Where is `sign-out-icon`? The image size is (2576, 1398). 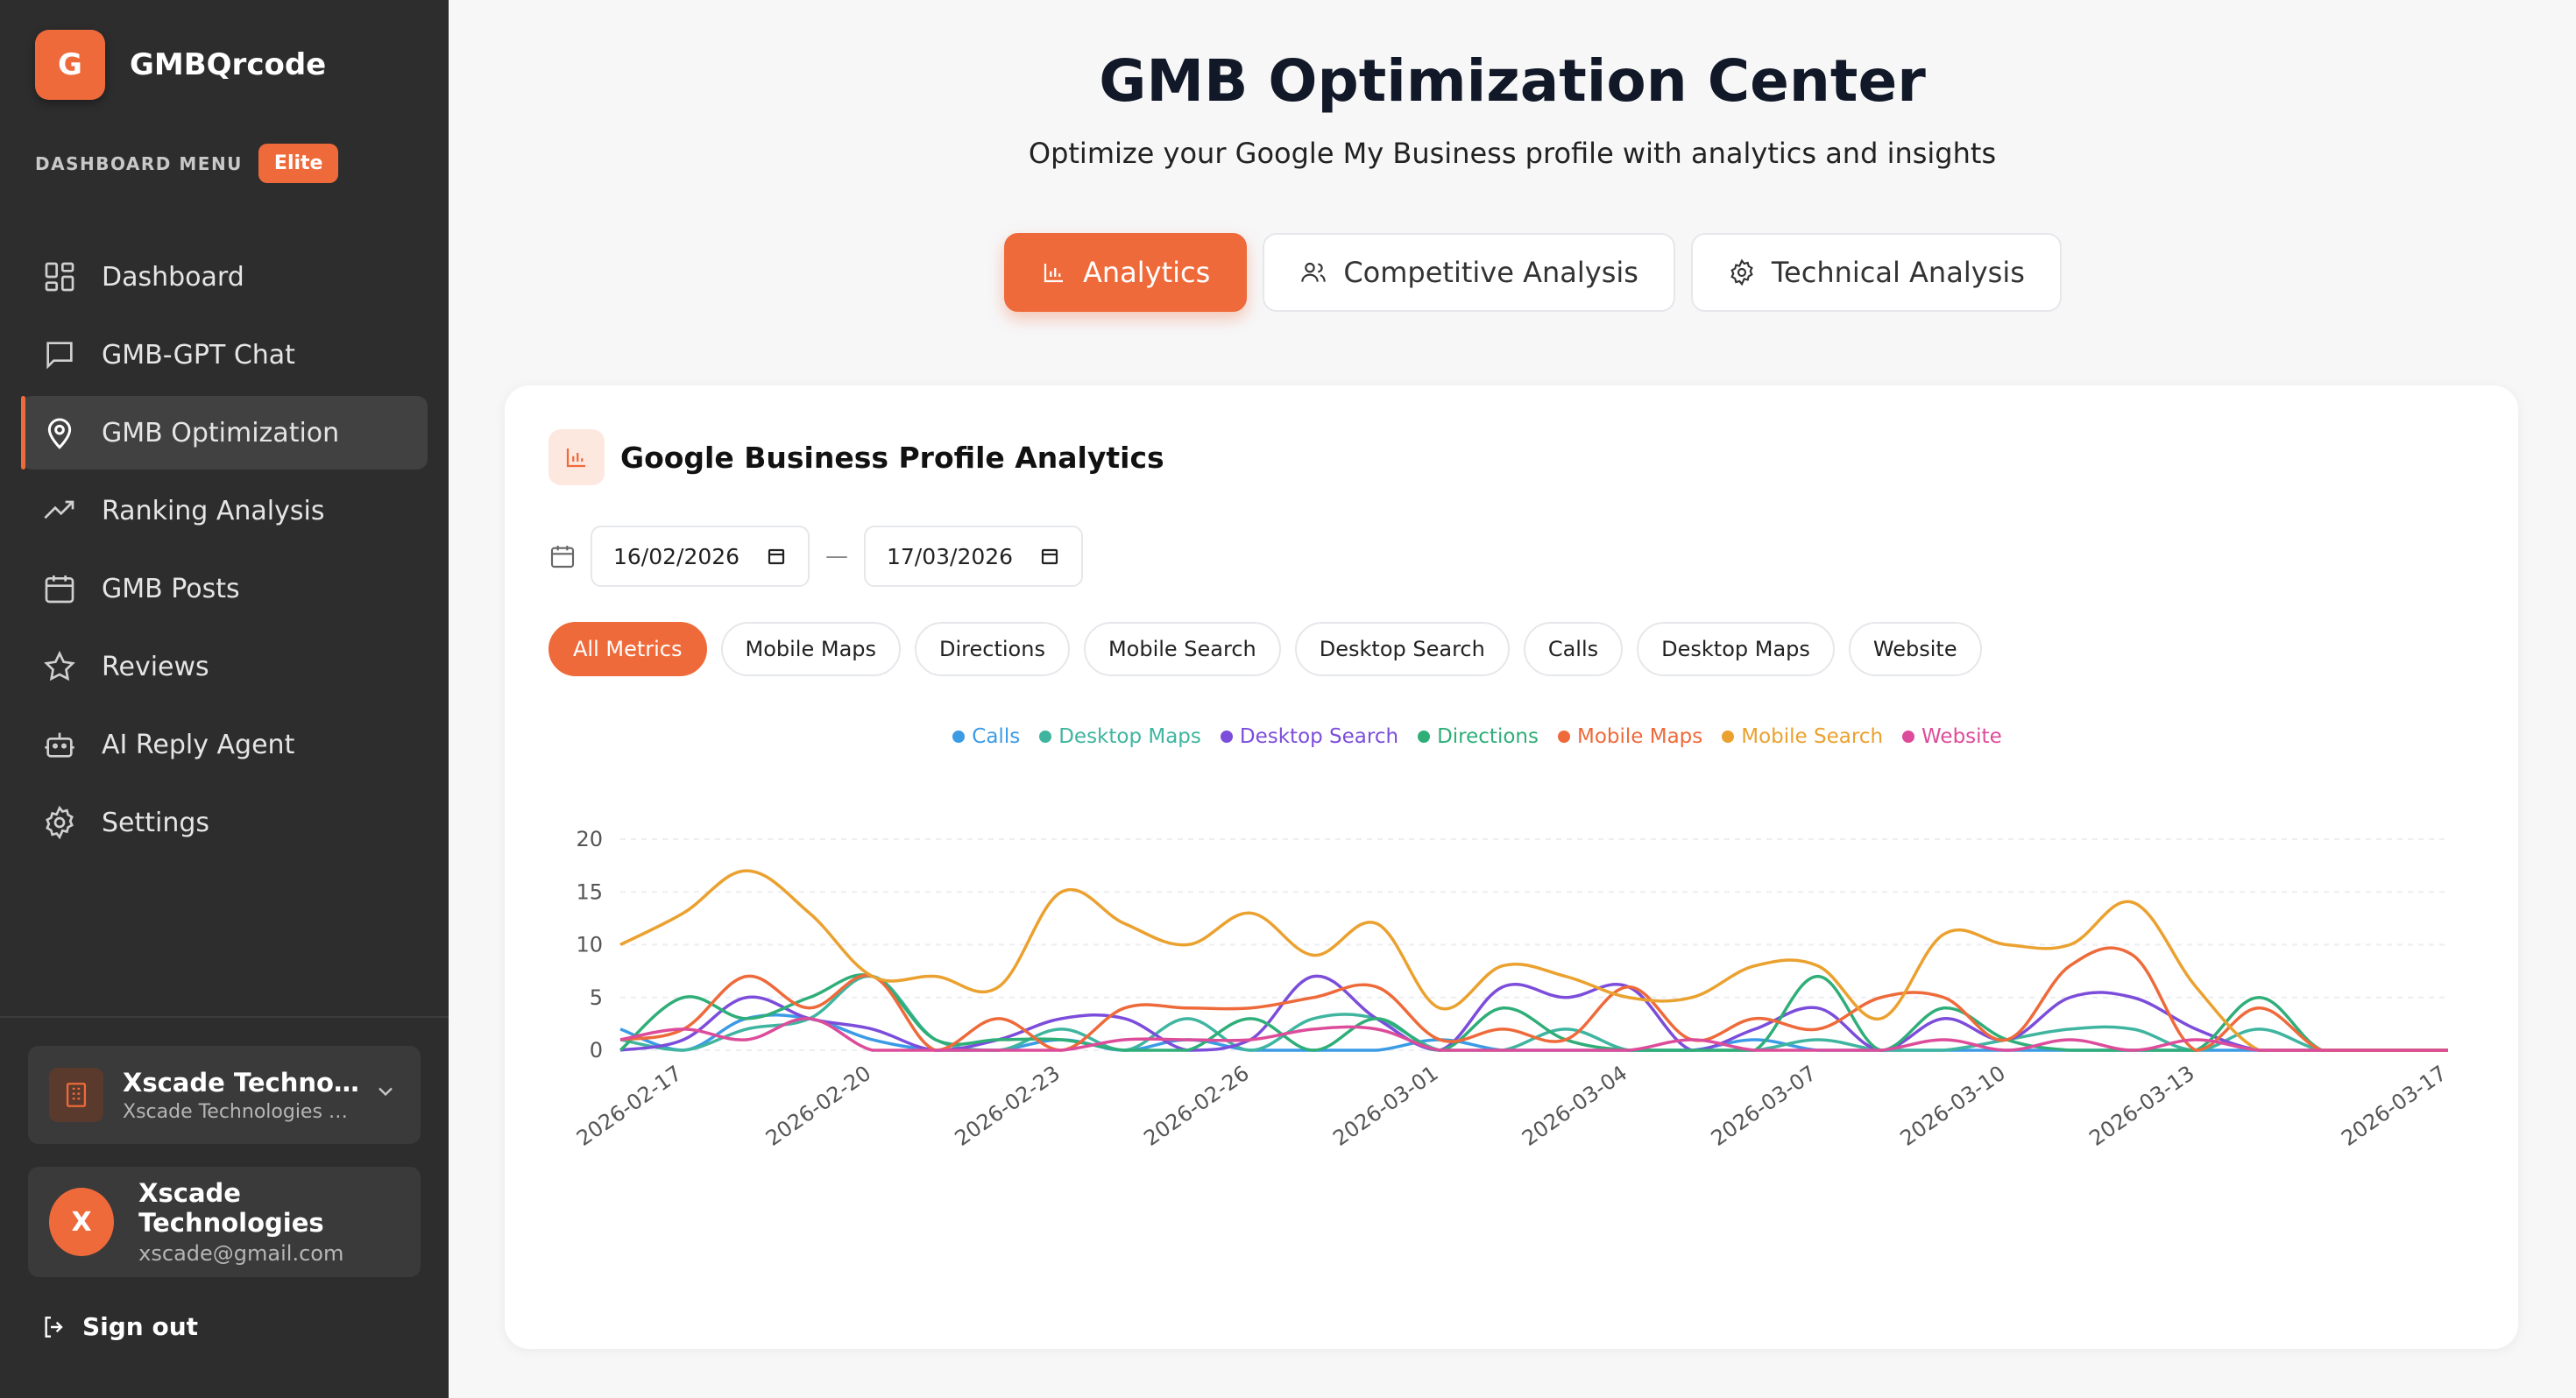
sign-out-icon is located at coordinates (54, 1327).